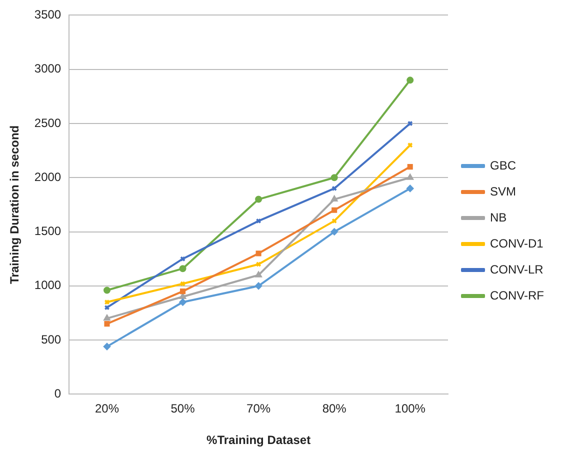 Image resolution: width=564 pixels, height=456 pixels. Describe the element at coordinates (48, 123) in the screenshot. I see `y-tick-label: 2500` at that location.